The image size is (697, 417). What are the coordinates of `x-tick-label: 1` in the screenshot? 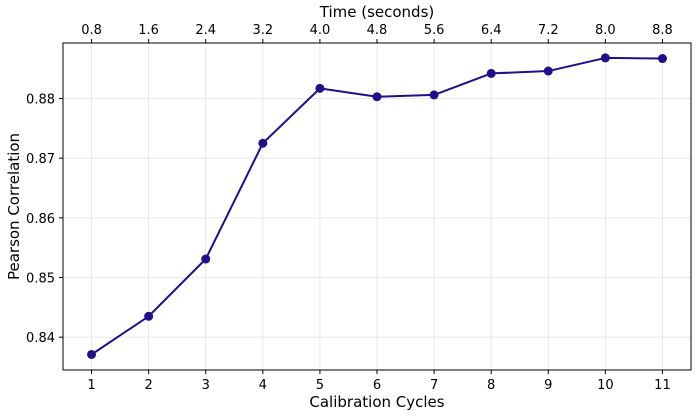 It's located at (91, 385).